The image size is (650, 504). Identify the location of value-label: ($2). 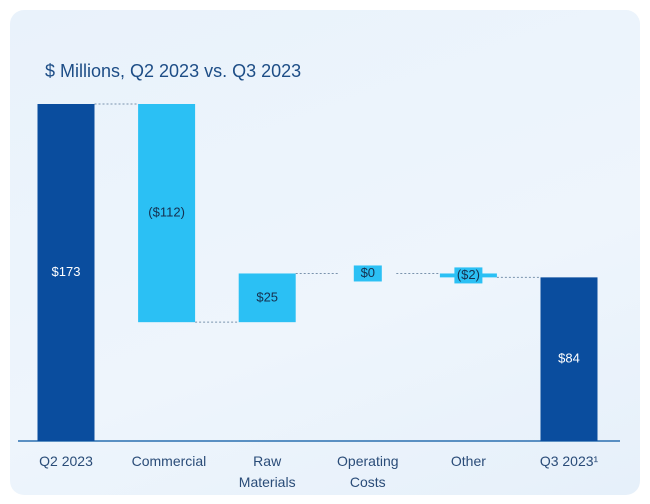
(468, 274).